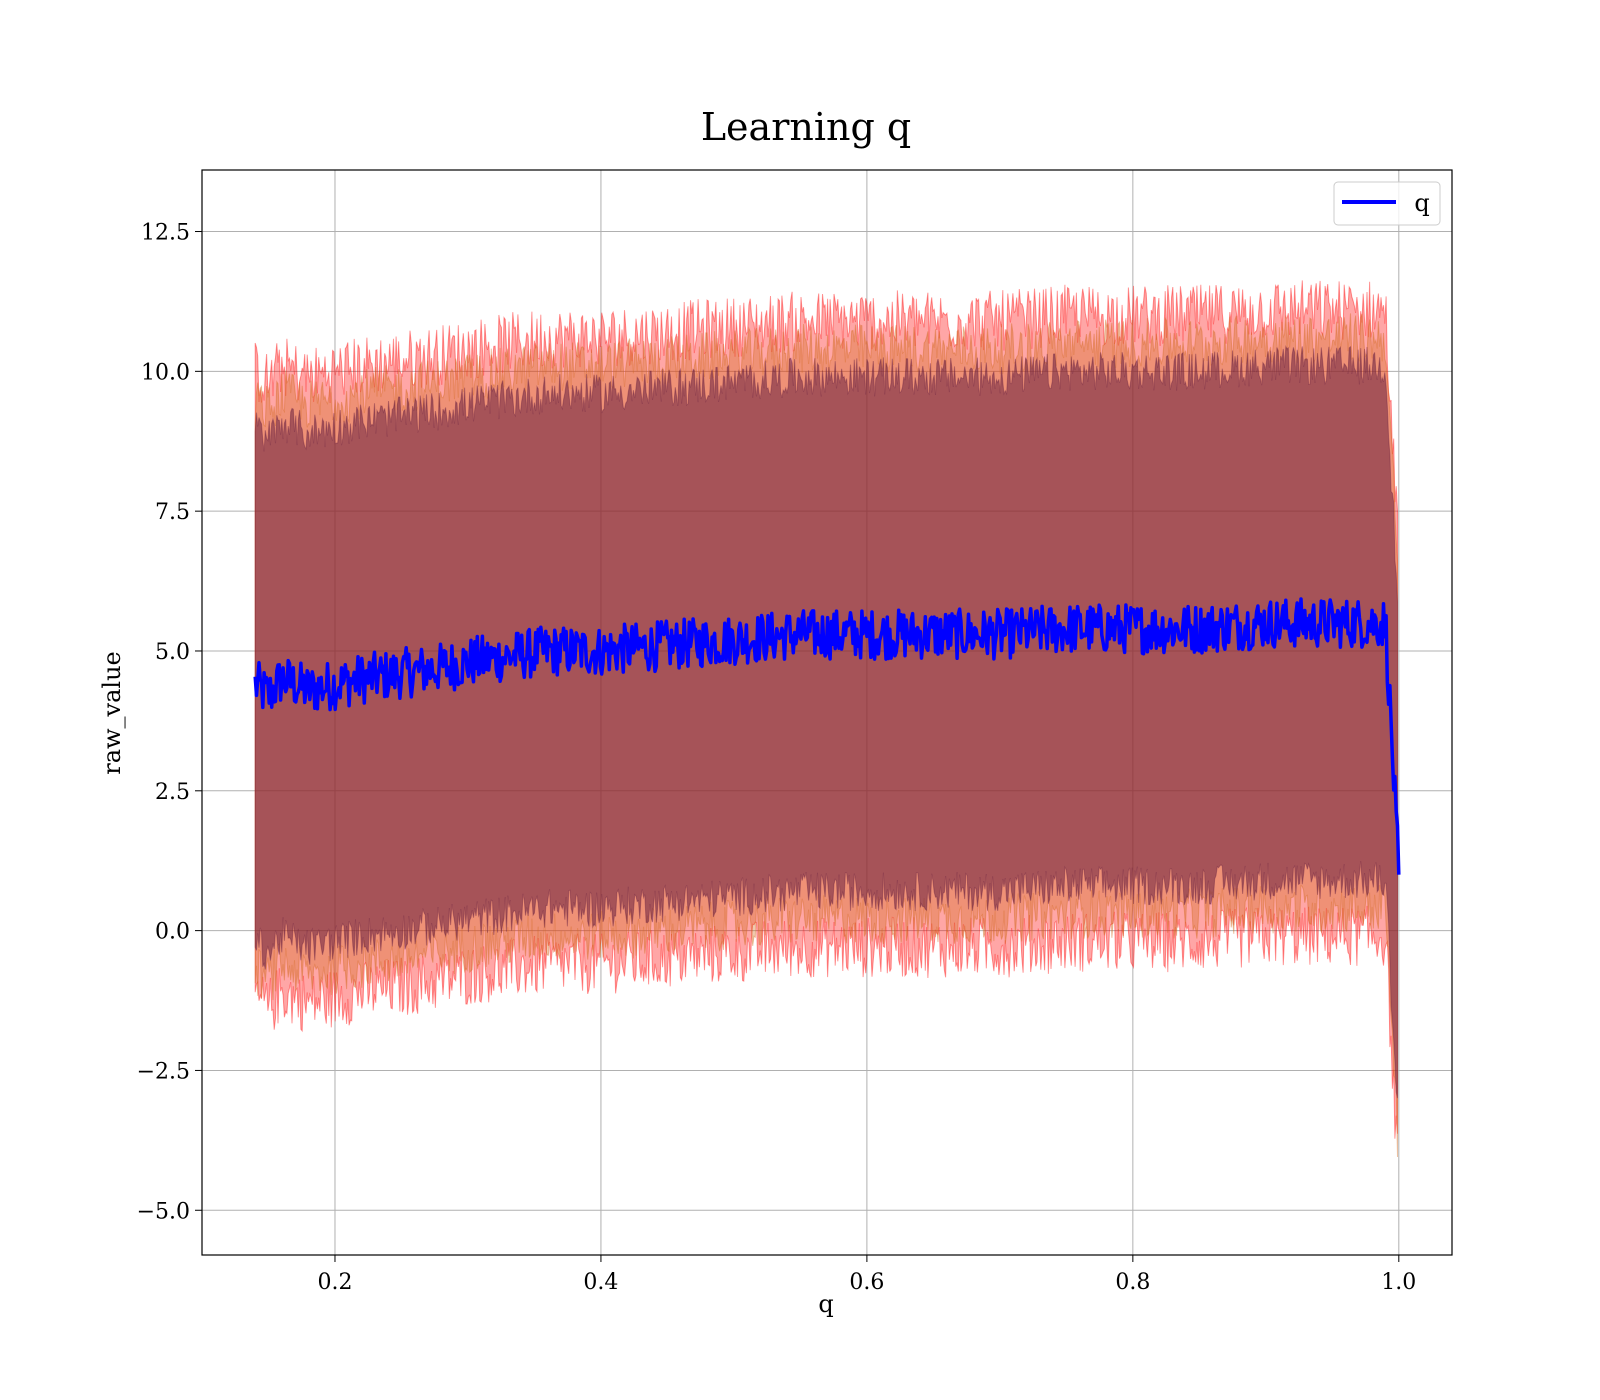  I want to click on series-lines, so click(827, 736).